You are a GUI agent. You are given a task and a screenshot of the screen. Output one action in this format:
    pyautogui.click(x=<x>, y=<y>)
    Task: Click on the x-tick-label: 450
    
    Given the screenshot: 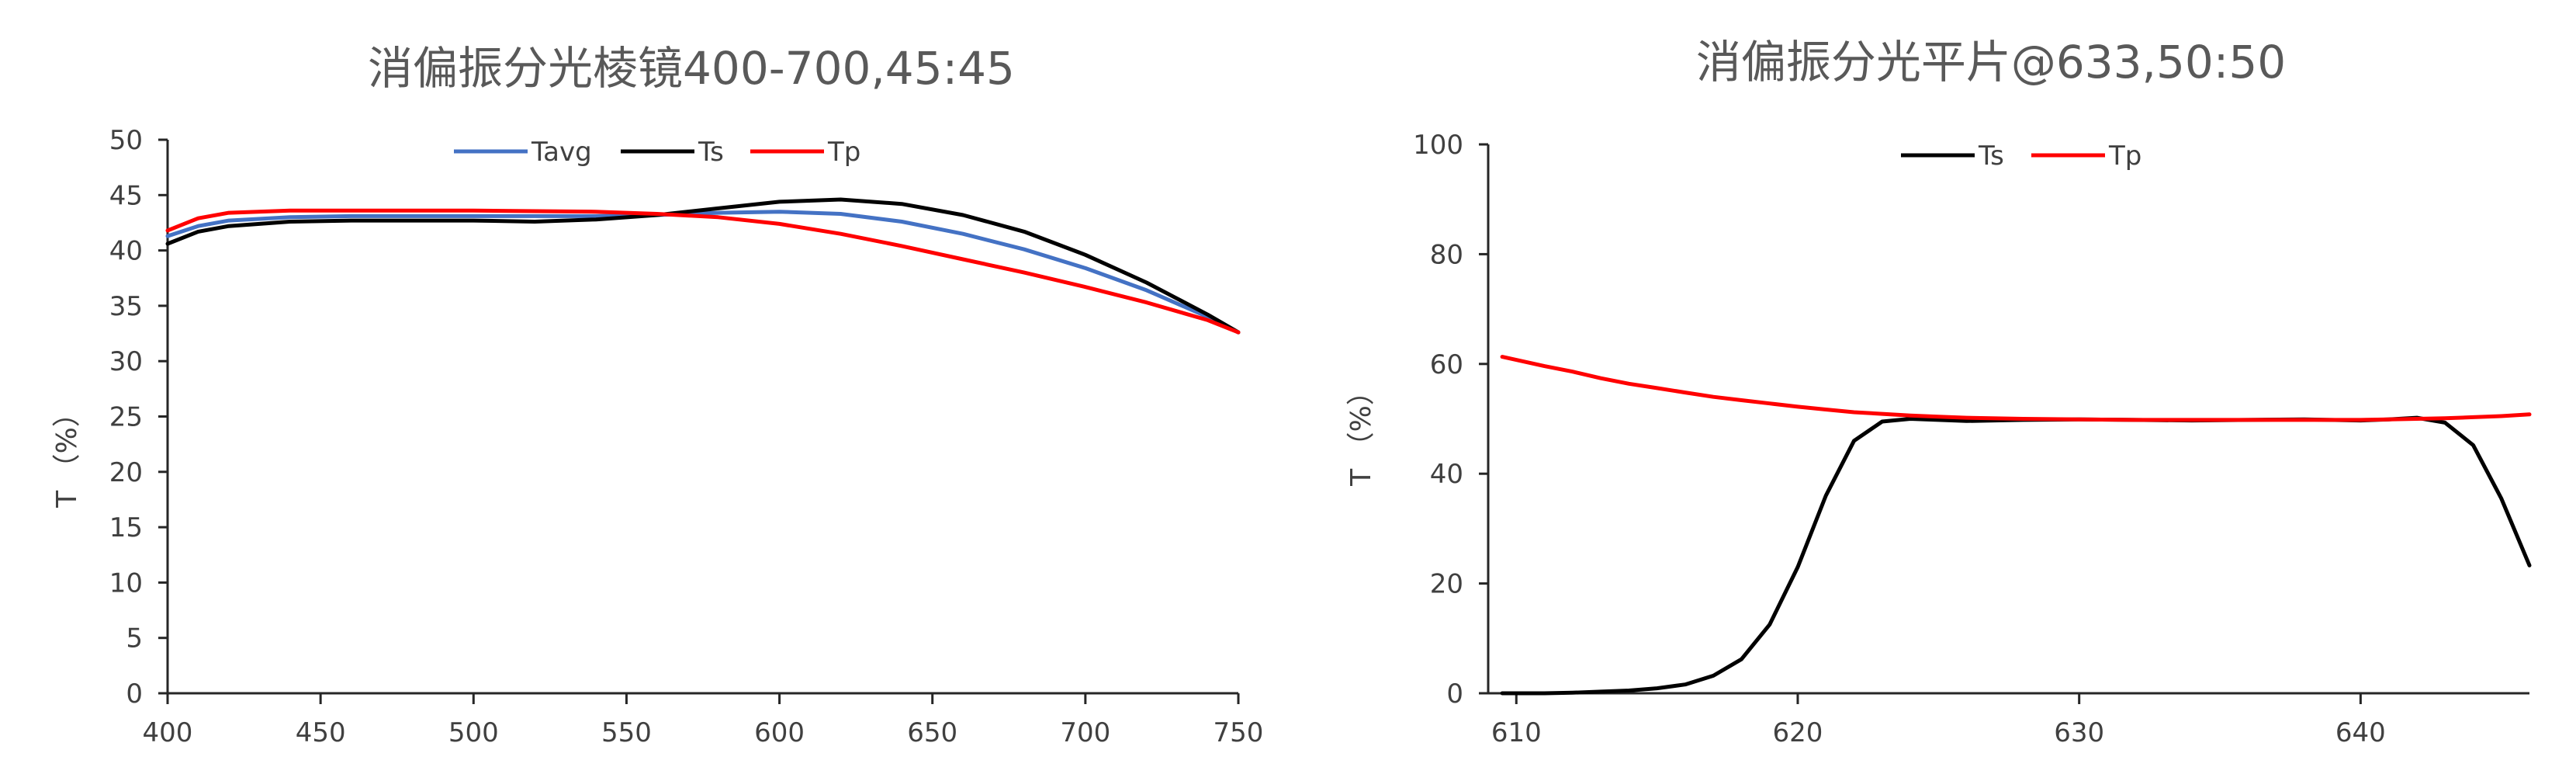 What is the action you would take?
    pyautogui.click(x=321, y=732)
    